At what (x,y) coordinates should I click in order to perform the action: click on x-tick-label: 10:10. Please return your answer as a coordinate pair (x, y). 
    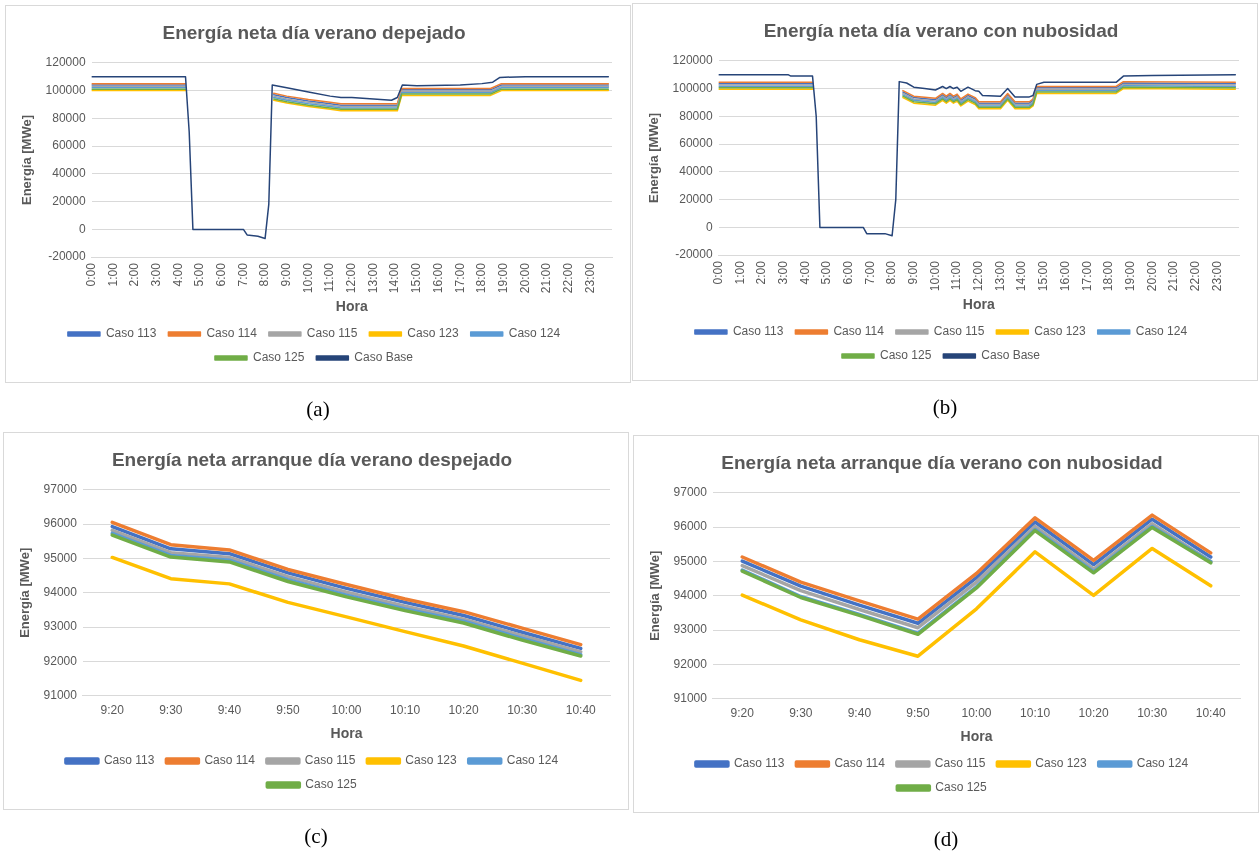
    Looking at the image, I should click on (1035, 713).